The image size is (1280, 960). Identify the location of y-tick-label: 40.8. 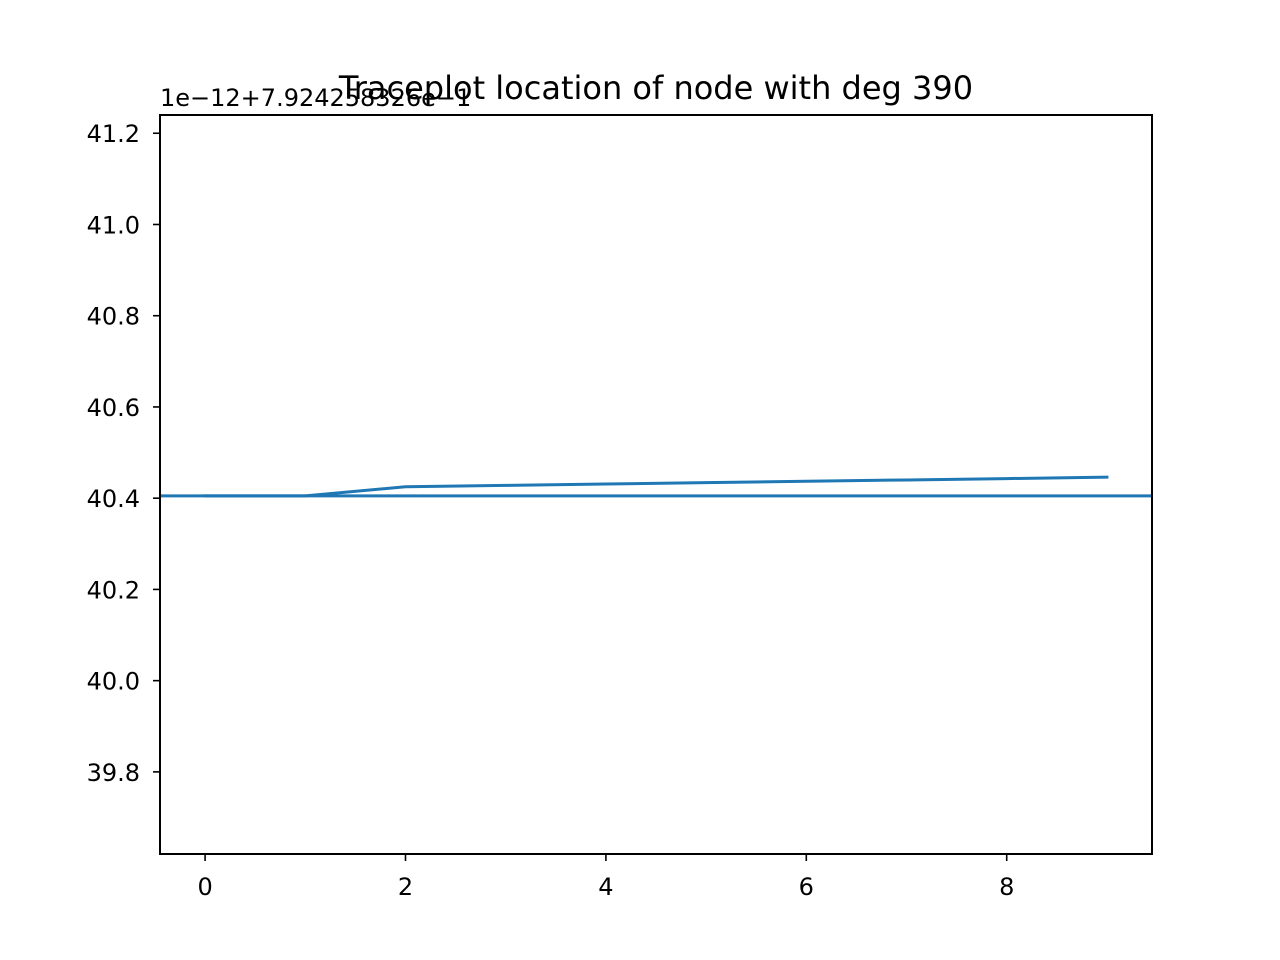
(113, 317).